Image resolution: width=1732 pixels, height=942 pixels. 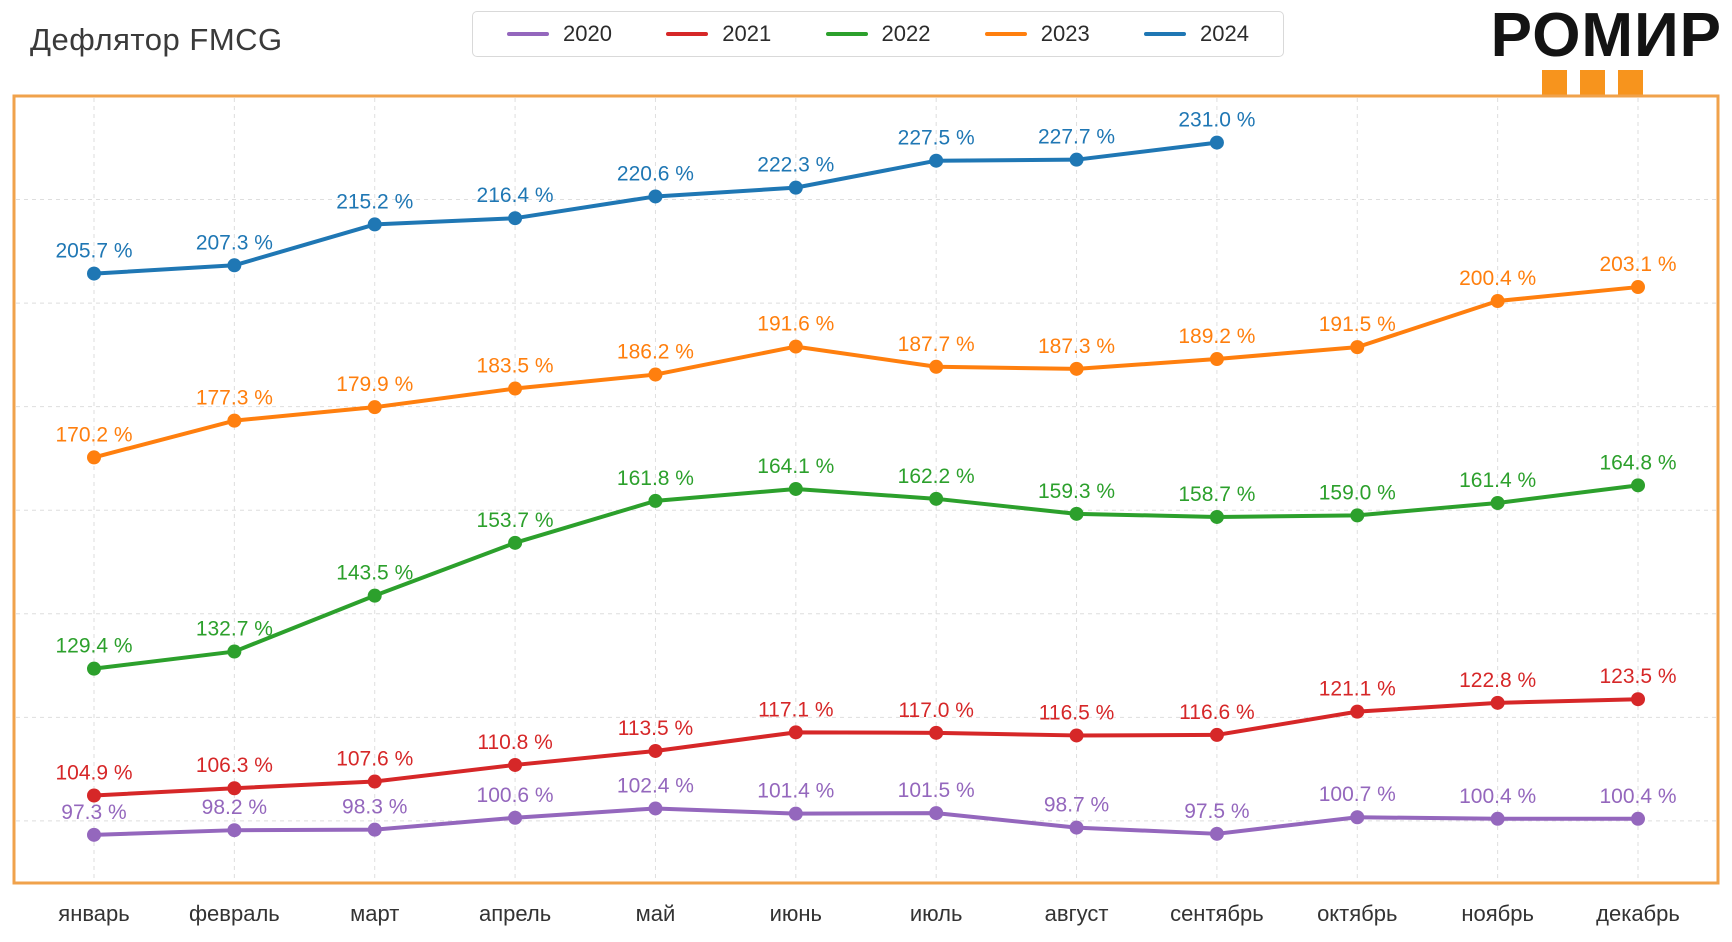 What do you see at coordinates (587, 33) in the screenshot?
I see `legend-label: 2020` at bounding box center [587, 33].